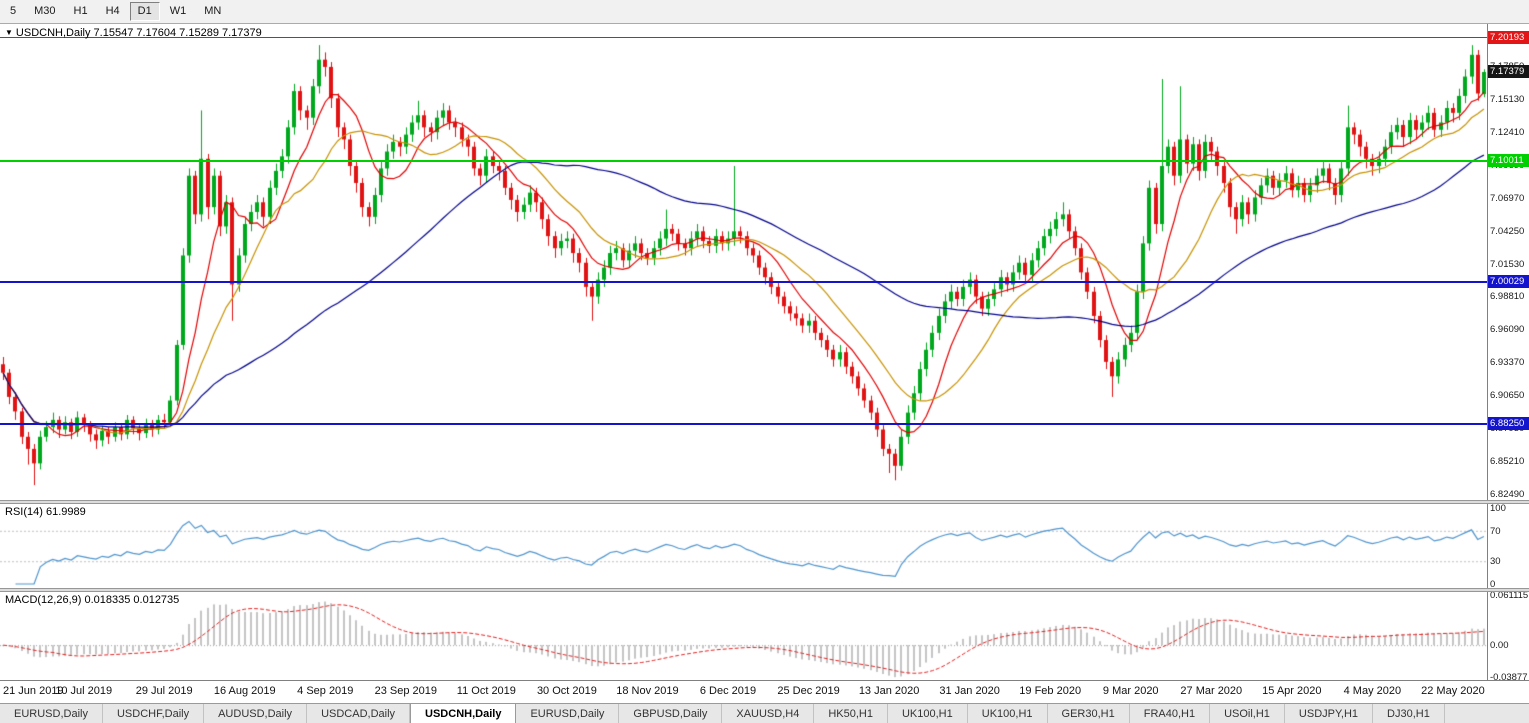  I want to click on price-axis-label: 7.12410, so click(1507, 133).